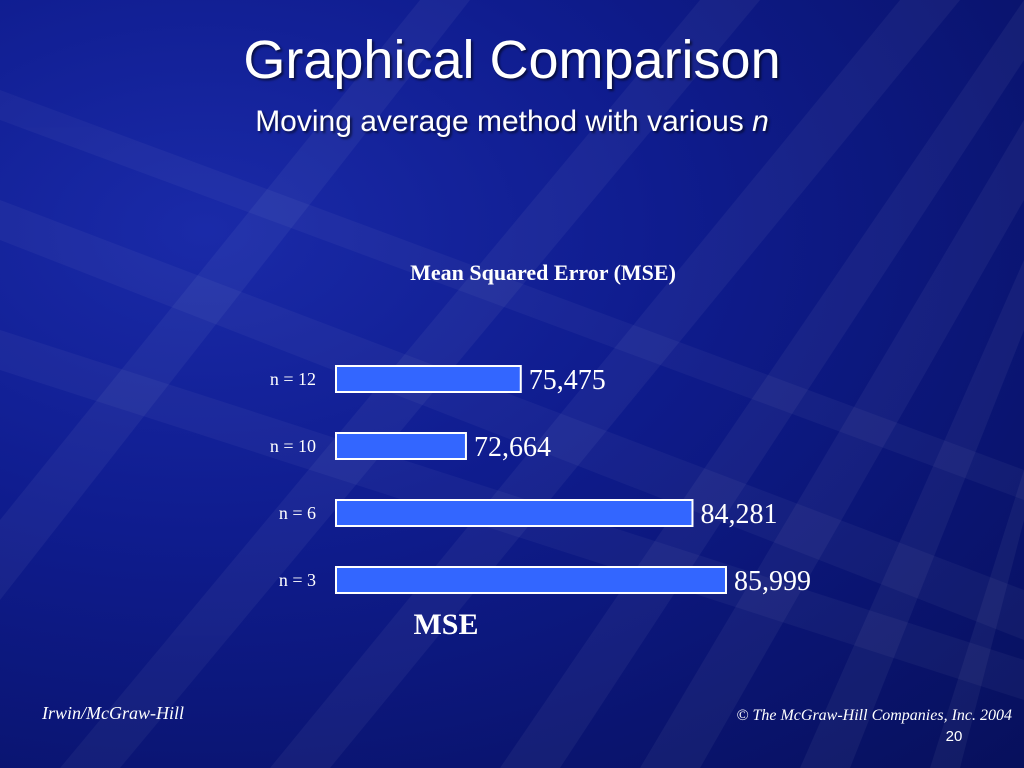  I want to click on value-label: 72,664, so click(512, 447).